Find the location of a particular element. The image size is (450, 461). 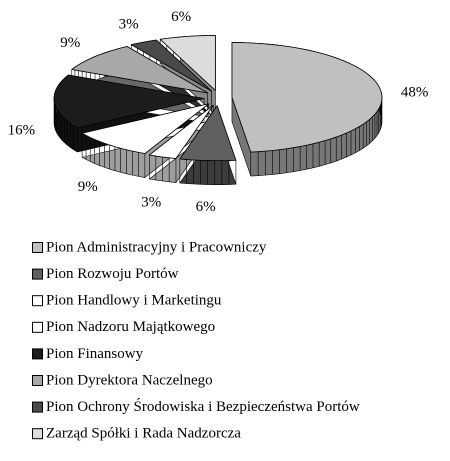

legend-label: Pion Finansowy is located at coordinates (95, 354).